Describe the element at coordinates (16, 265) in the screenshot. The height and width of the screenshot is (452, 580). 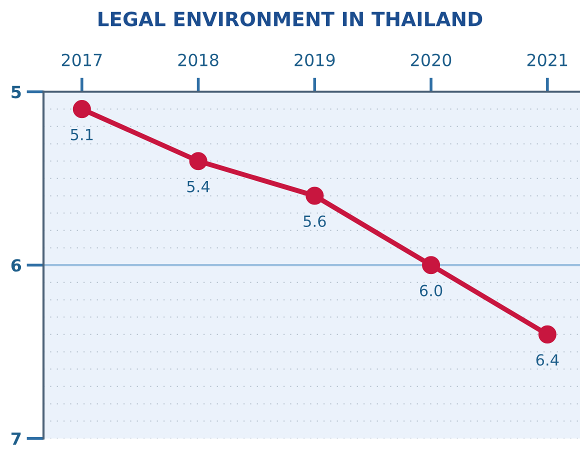
I see `y-tick-label: 6` at that location.